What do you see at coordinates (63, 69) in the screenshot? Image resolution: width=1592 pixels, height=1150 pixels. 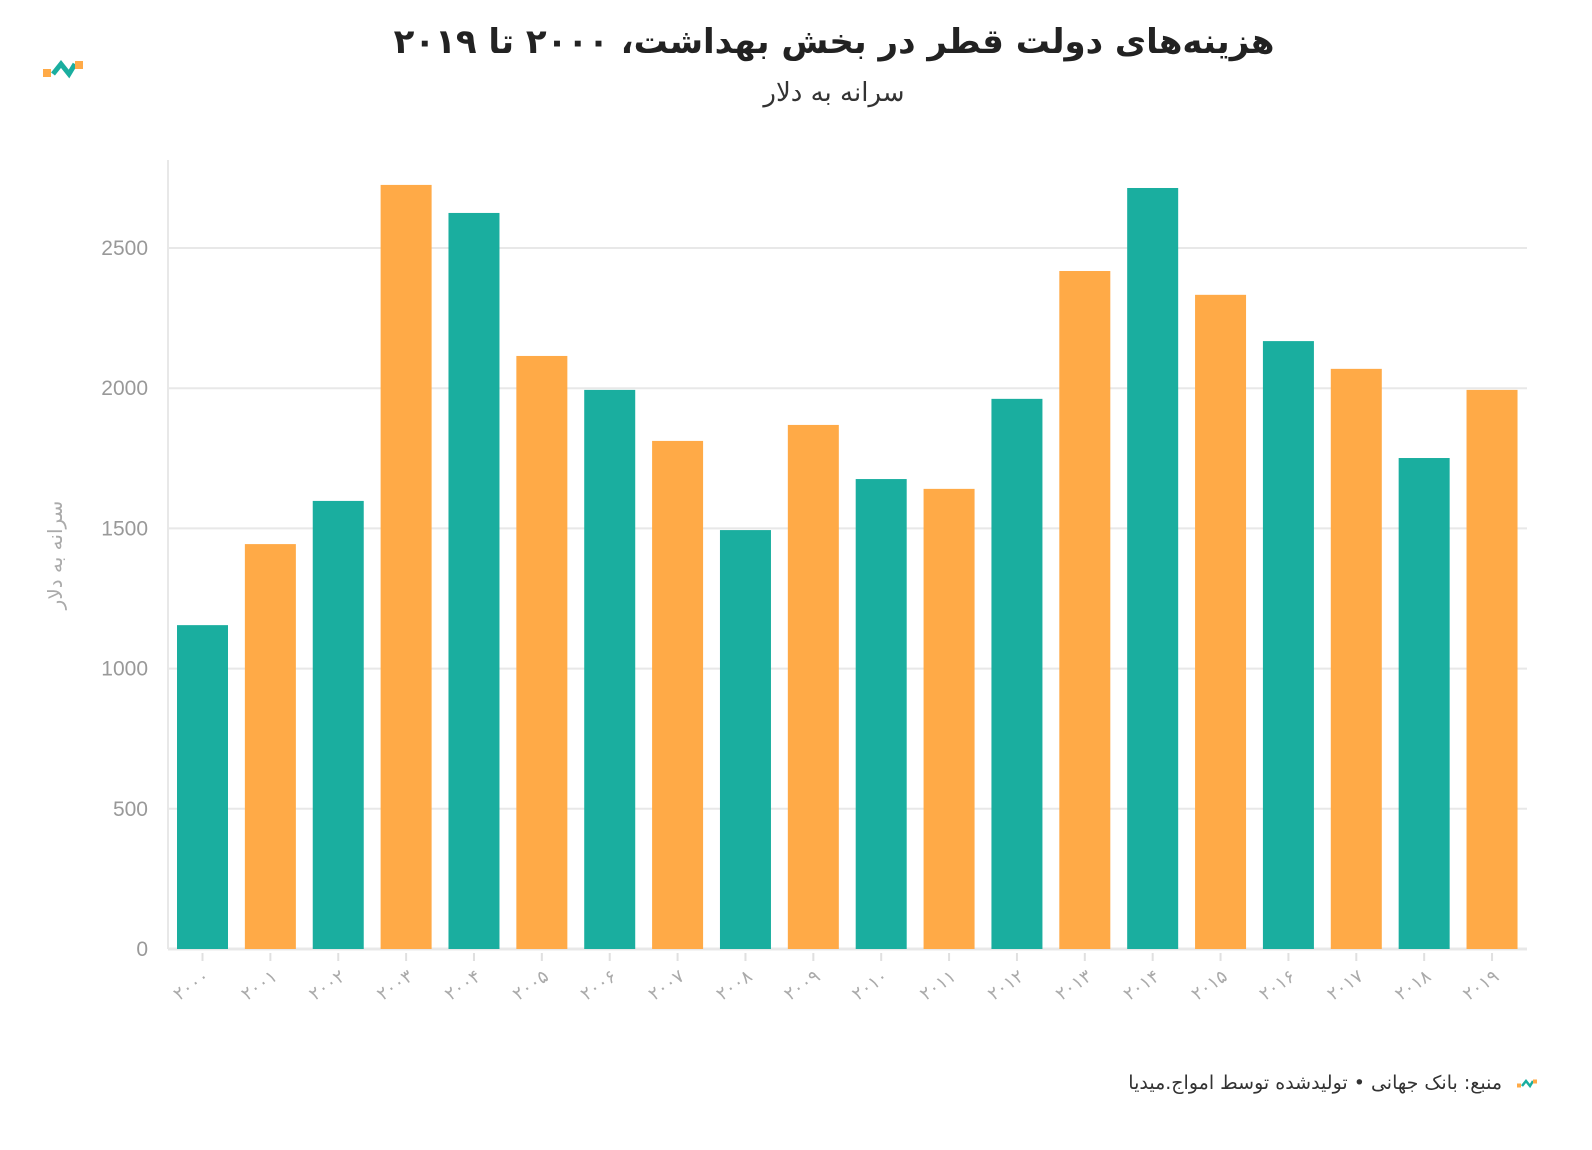 I see `brand-logo-icon` at bounding box center [63, 69].